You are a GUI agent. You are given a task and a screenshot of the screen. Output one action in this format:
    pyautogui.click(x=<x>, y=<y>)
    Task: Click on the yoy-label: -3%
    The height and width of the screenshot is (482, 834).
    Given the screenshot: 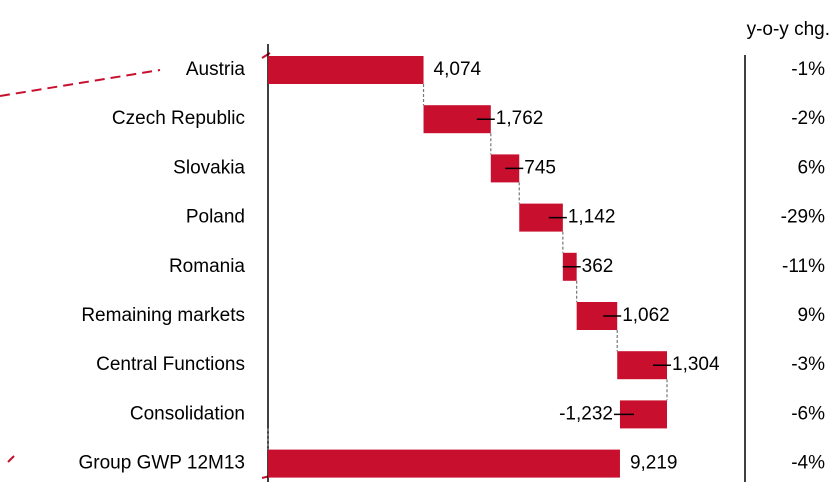 What is the action you would take?
    pyautogui.click(x=808, y=364)
    